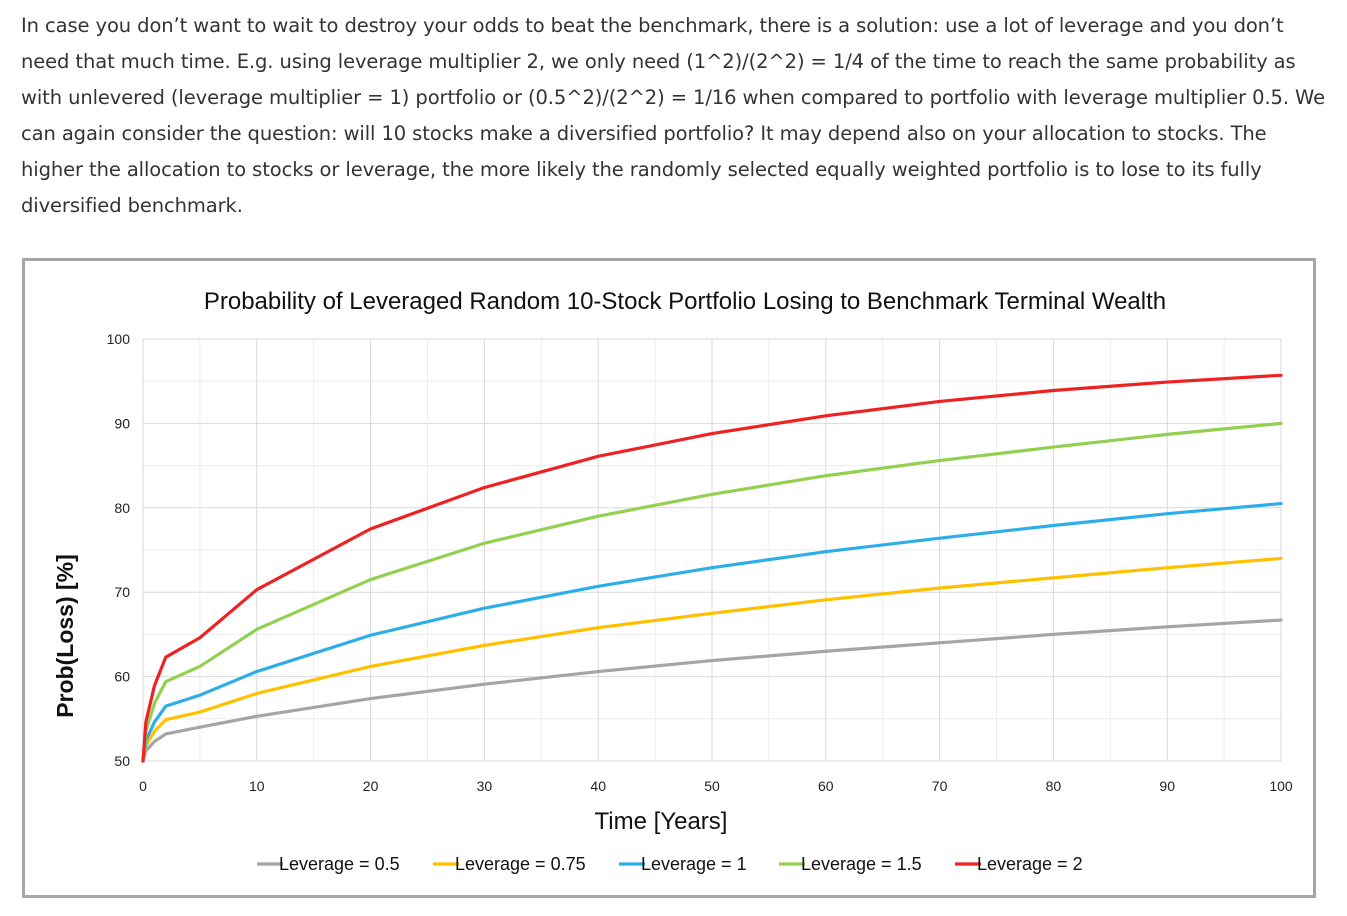 The height and width of the screenshot is (916, 1347). What do you see at coordinates (122, 423) in the screenshot?
I see `y-tick-label: 90` at bounding box center [122, 423].